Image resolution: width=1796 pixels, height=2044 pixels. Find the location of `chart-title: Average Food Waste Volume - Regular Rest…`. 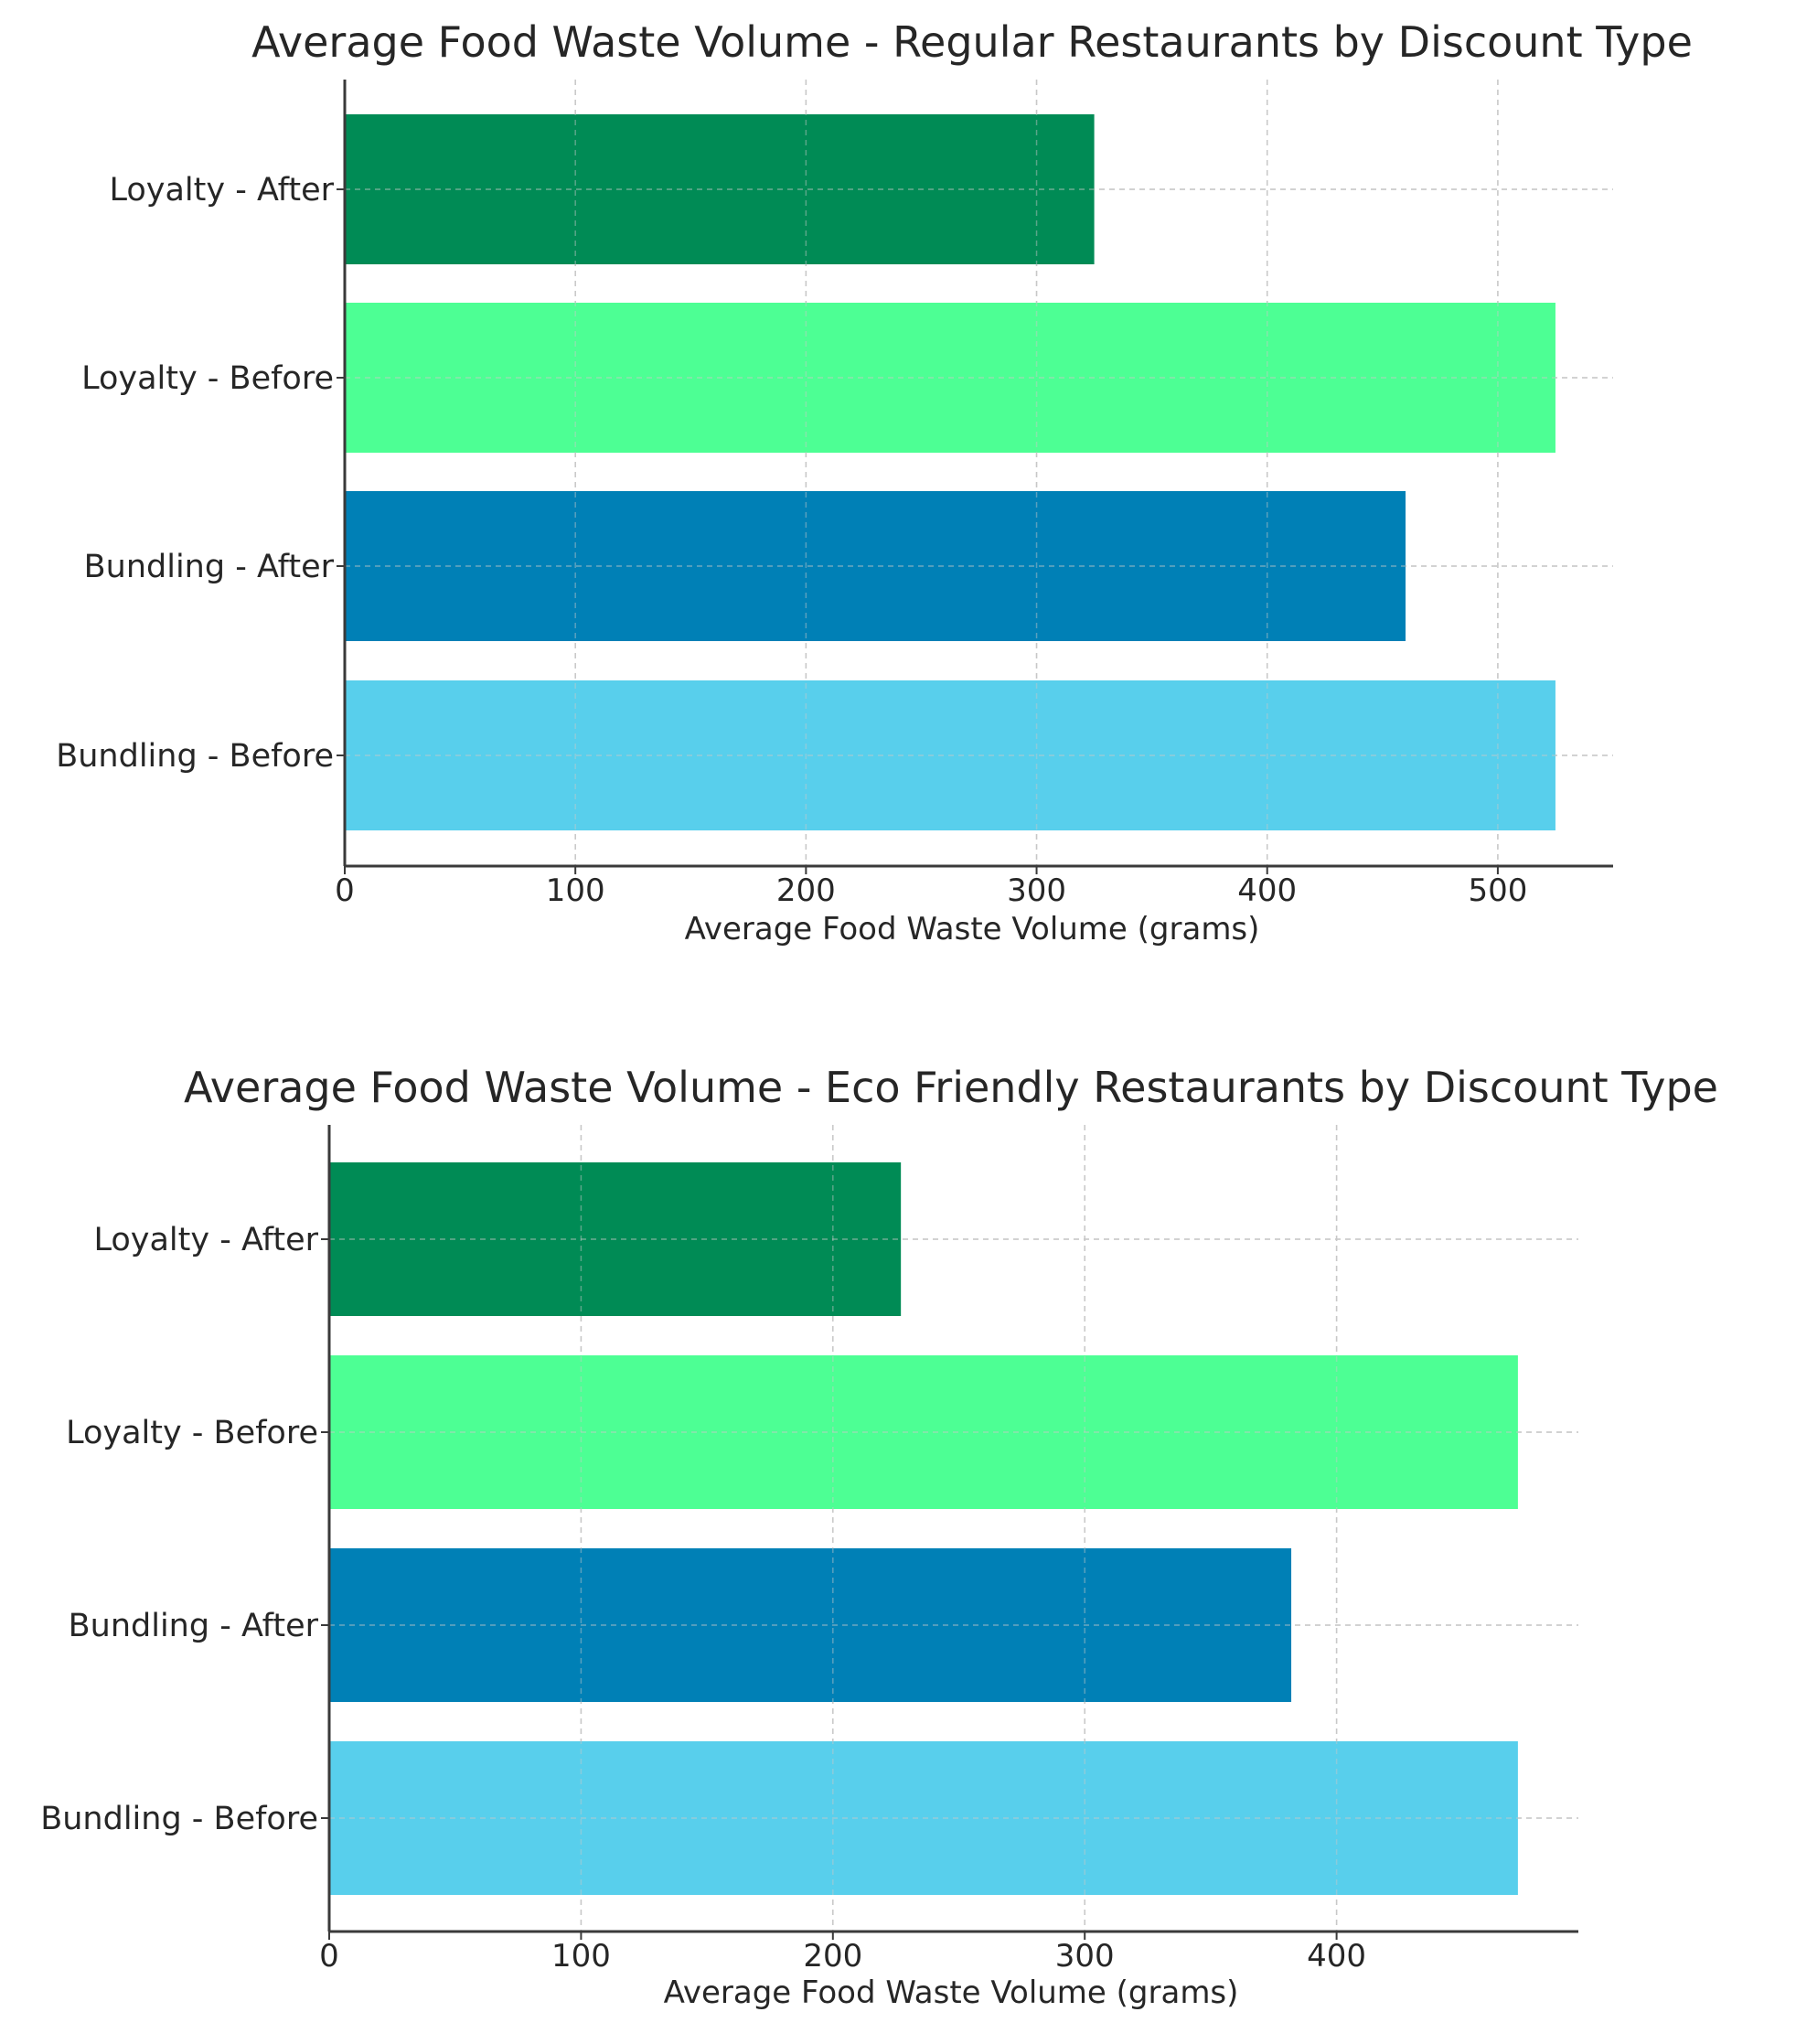

chart-title: Average Food Waste Volume - Regular Rest… is located at coordinates (972, 42).